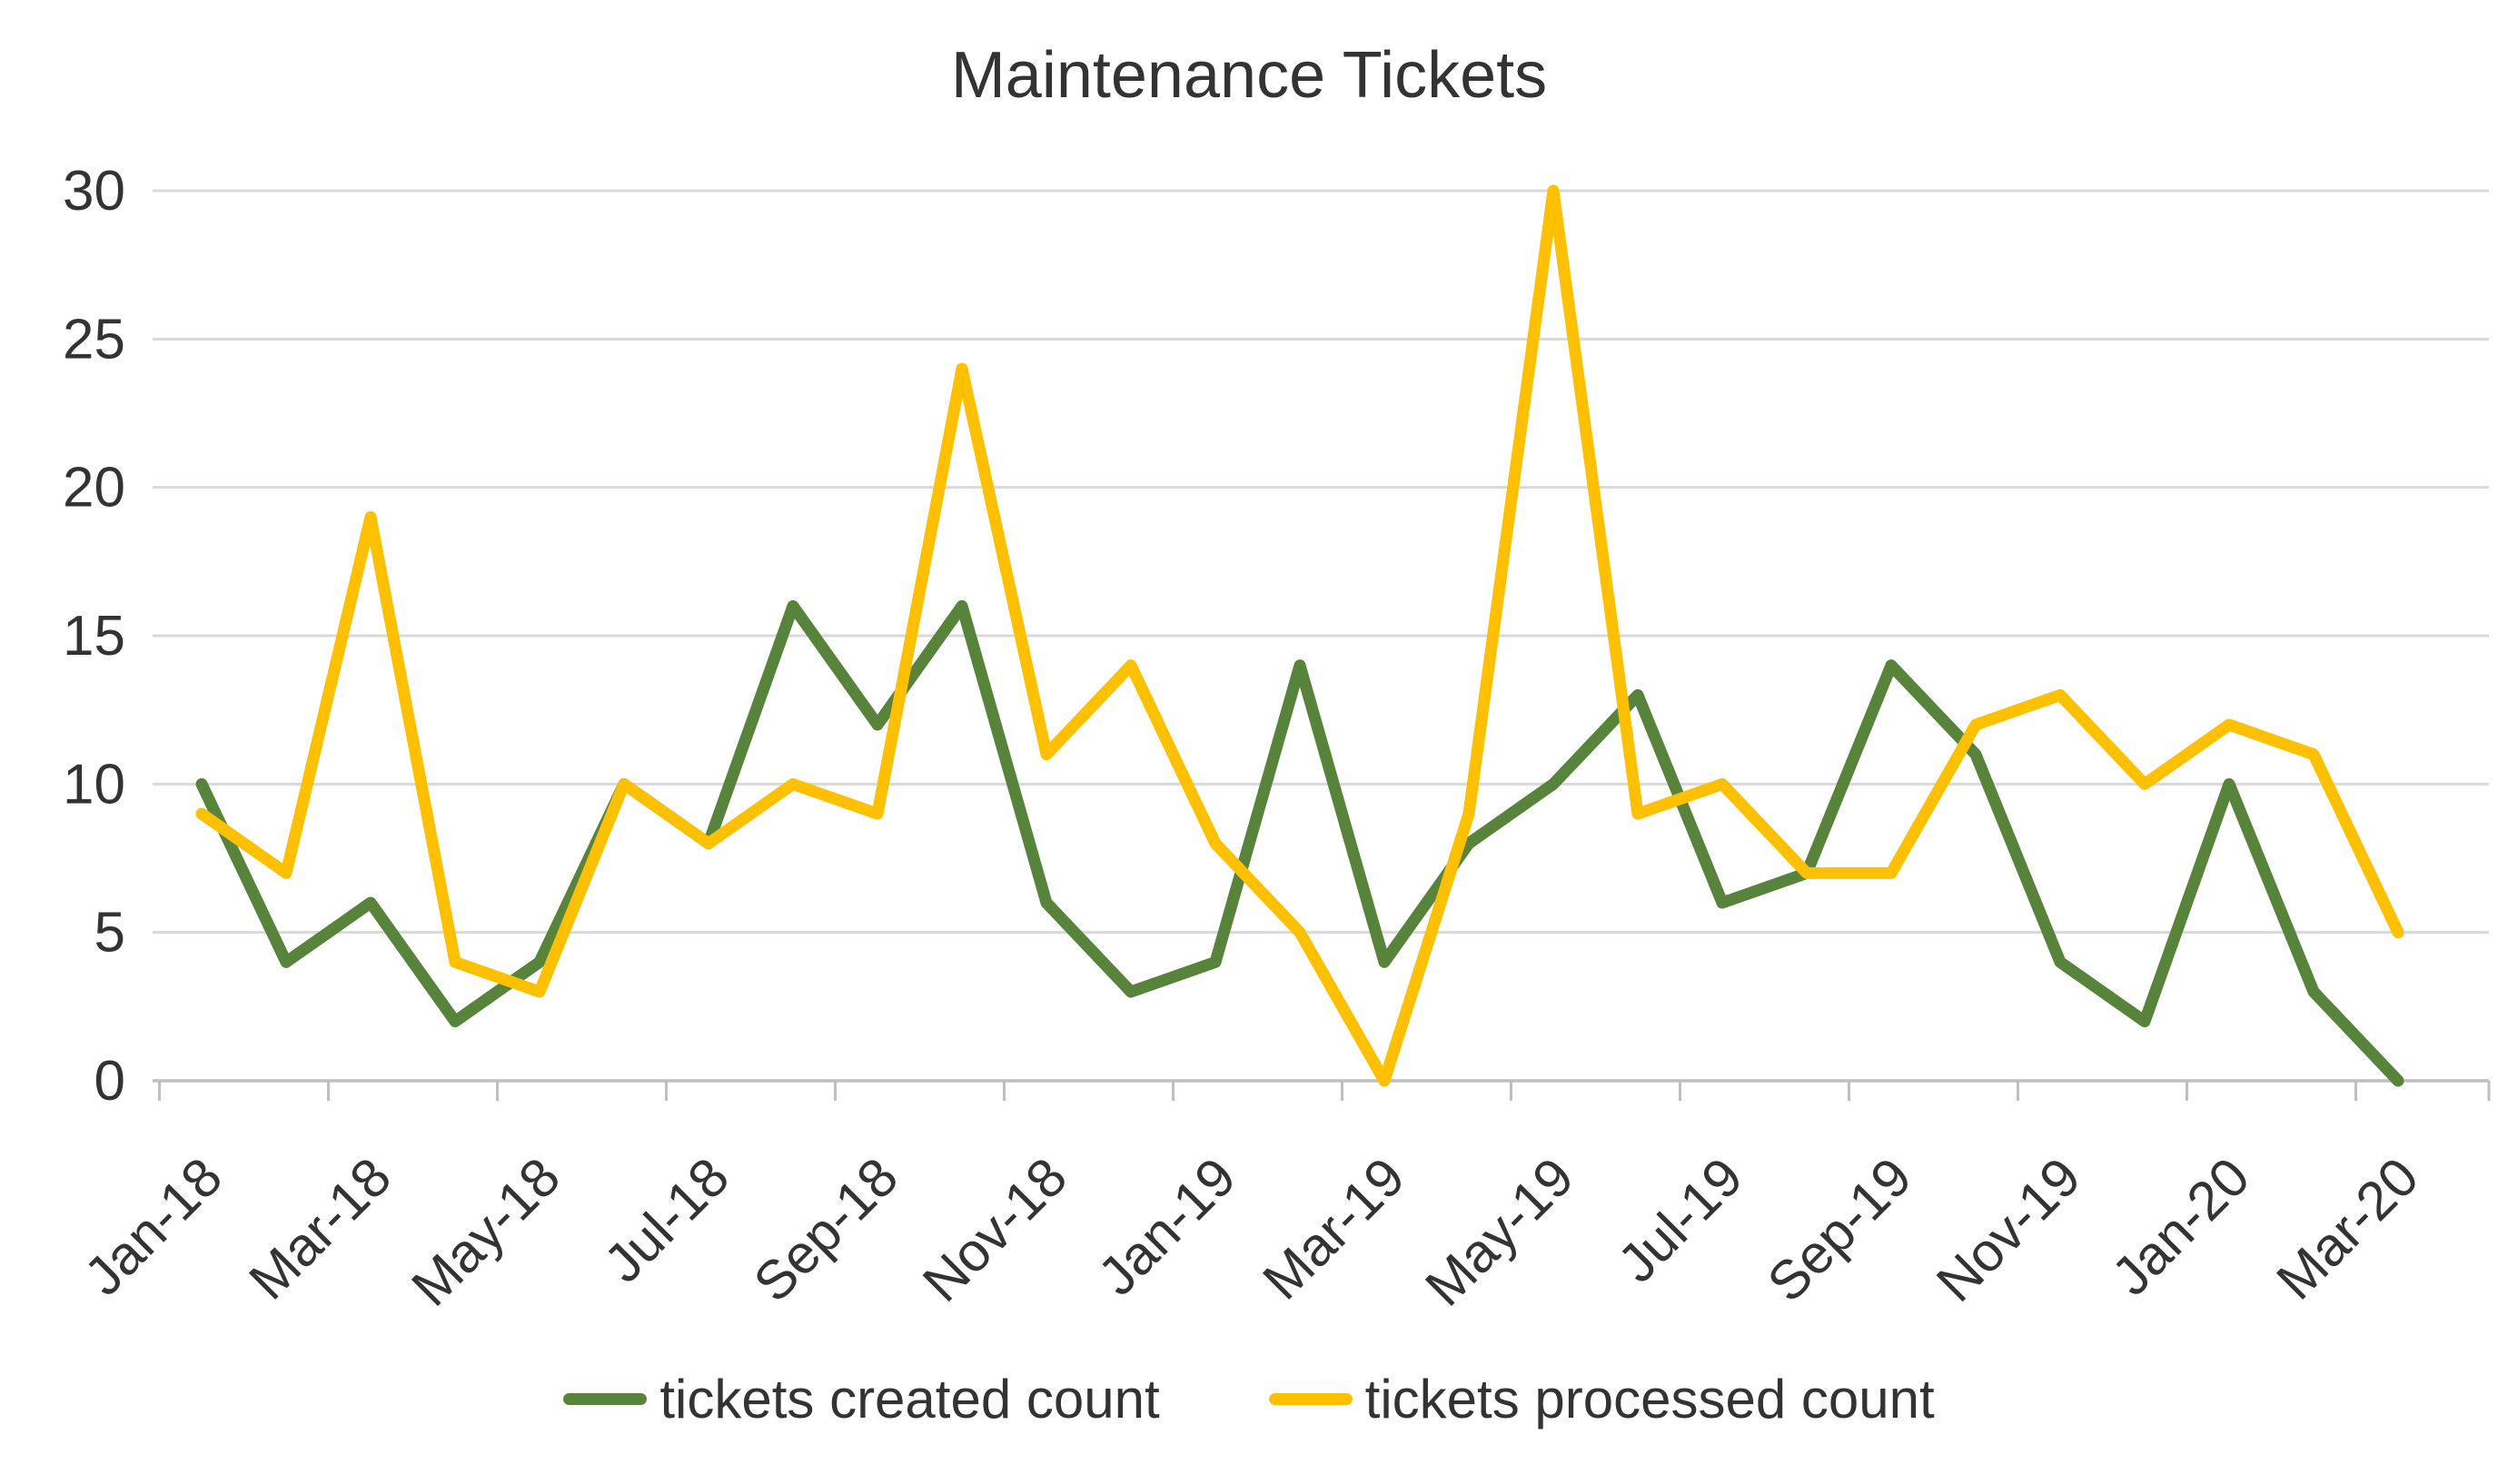 The image size is (2498, 1484). What do you see at coordinates (94, 488) in the screenshot?
I see `y-tick-label: 20` at bounding box center [94, 488].